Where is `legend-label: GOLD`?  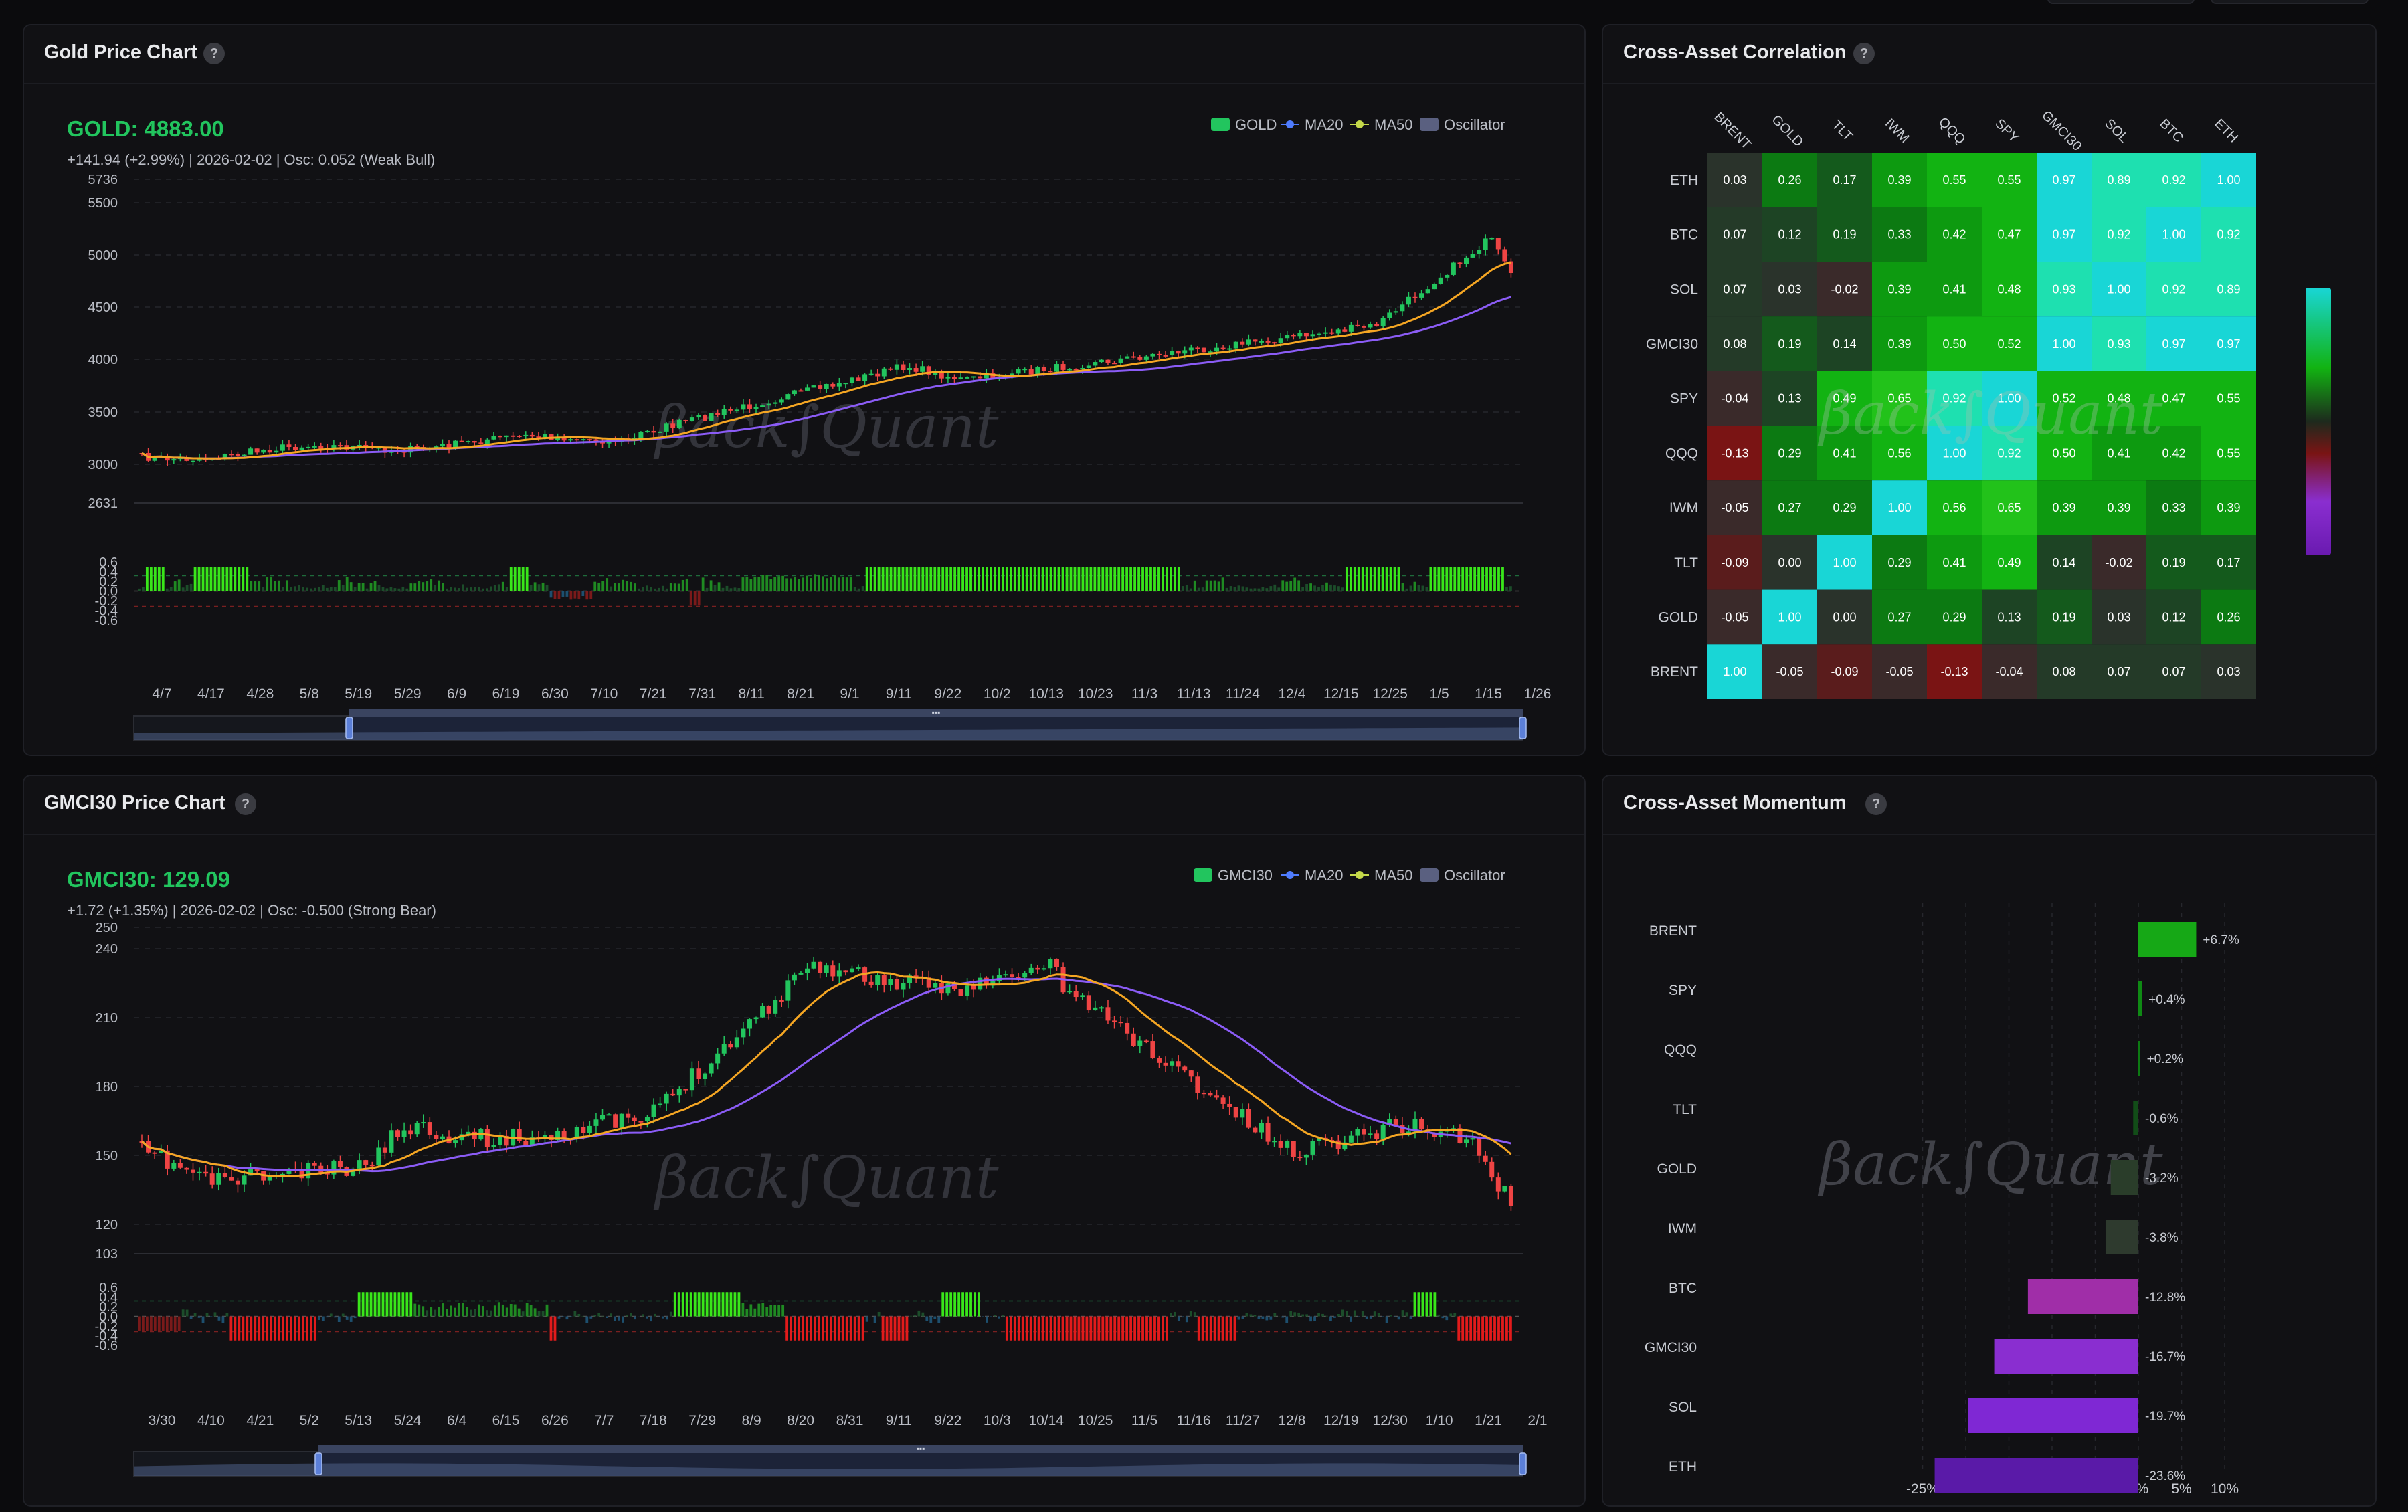 legend-label: GOLD is located at coordinates (1256, 124).